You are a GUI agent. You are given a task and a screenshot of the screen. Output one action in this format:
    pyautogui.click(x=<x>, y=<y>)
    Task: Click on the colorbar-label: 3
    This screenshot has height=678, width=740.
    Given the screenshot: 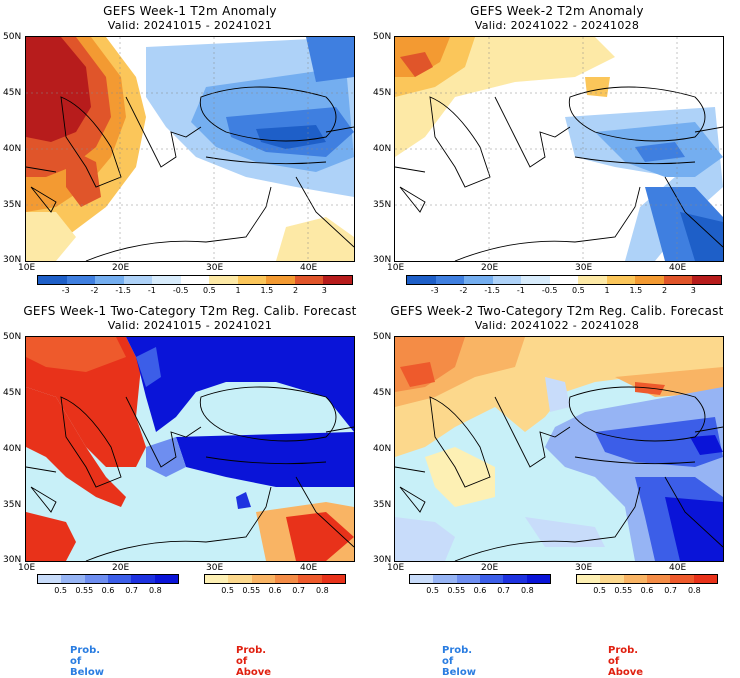 What is the action you would take?
    pyautogui.click(x=693, y=290)
    